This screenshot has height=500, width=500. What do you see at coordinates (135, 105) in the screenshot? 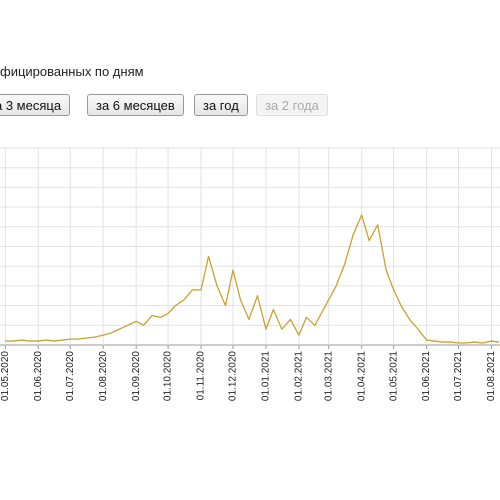
I see `period-button: за 6 месяцев` at bounding box center [135, 105].